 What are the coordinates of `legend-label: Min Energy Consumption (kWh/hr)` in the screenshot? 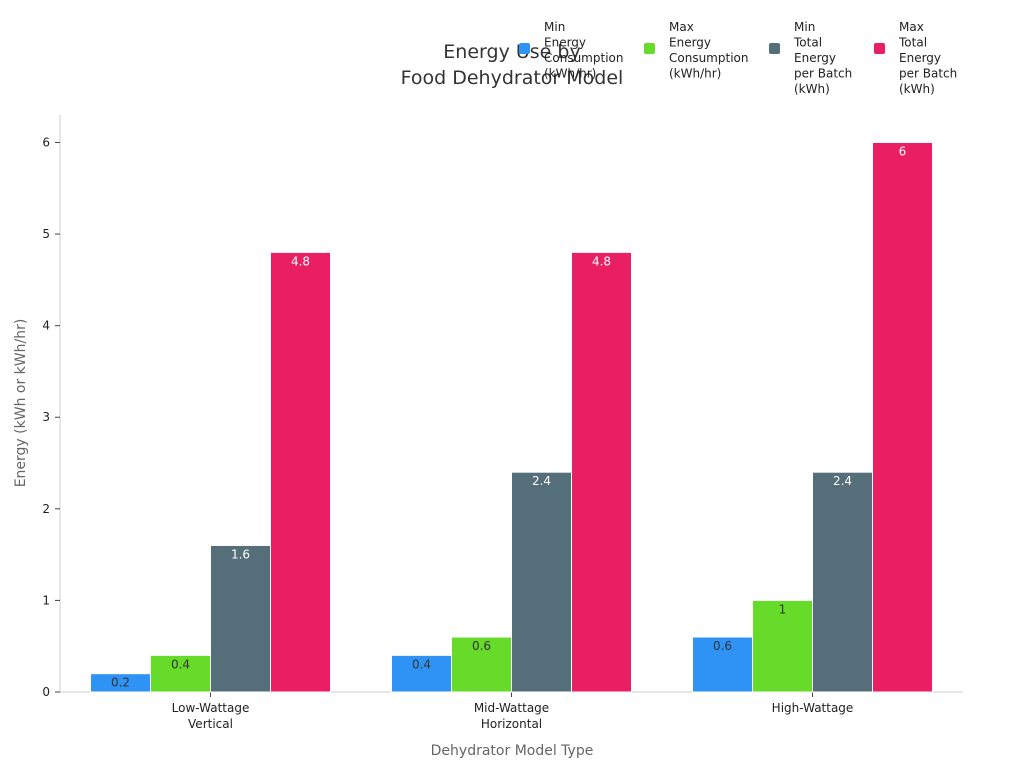 It's located at (583, 50).